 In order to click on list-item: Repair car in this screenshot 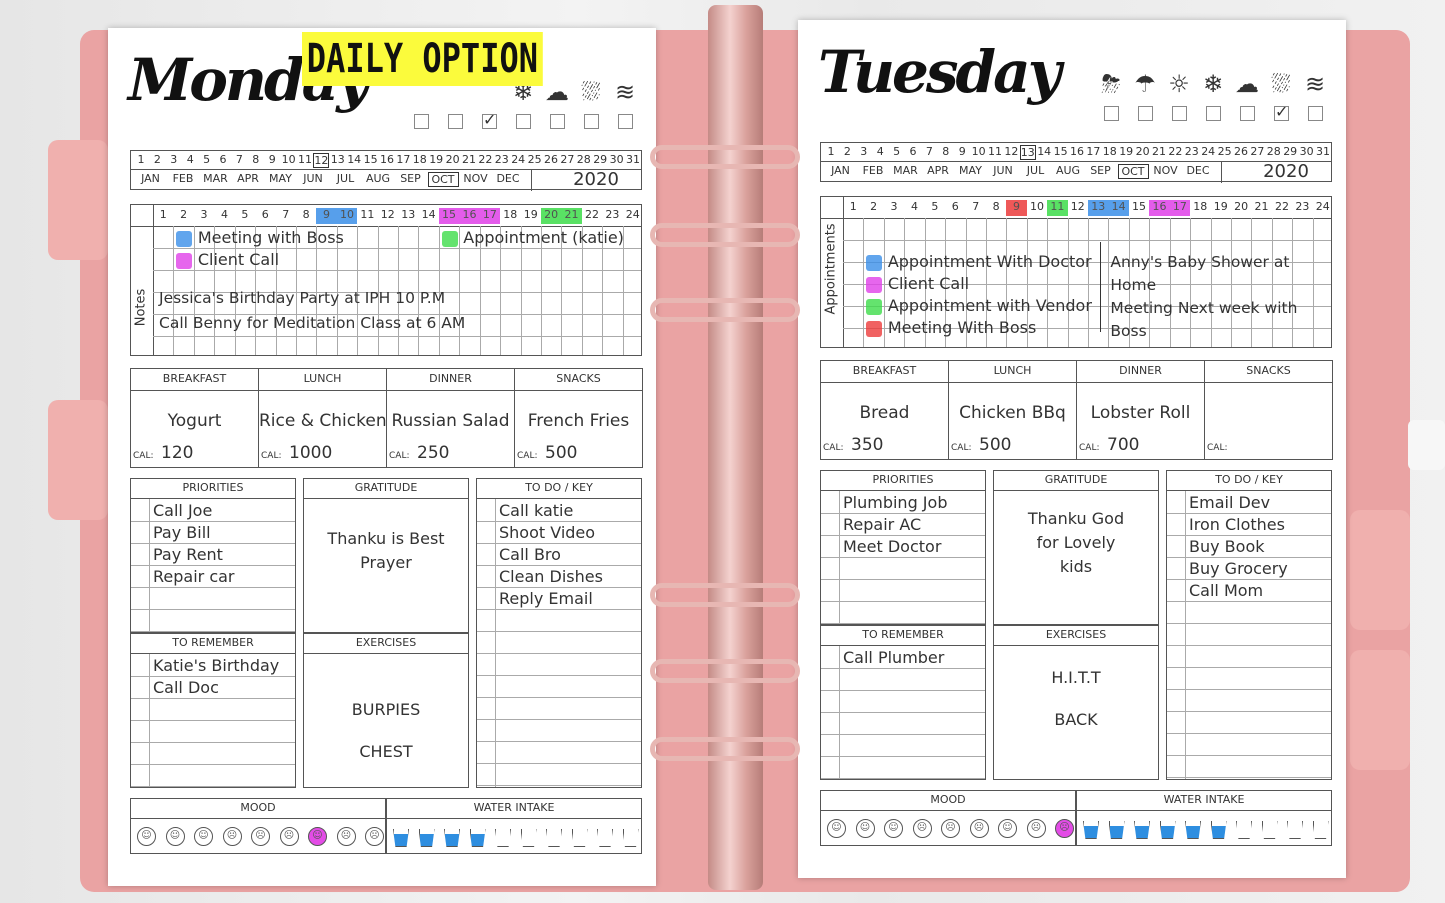, I will do `click(194, 576)`.